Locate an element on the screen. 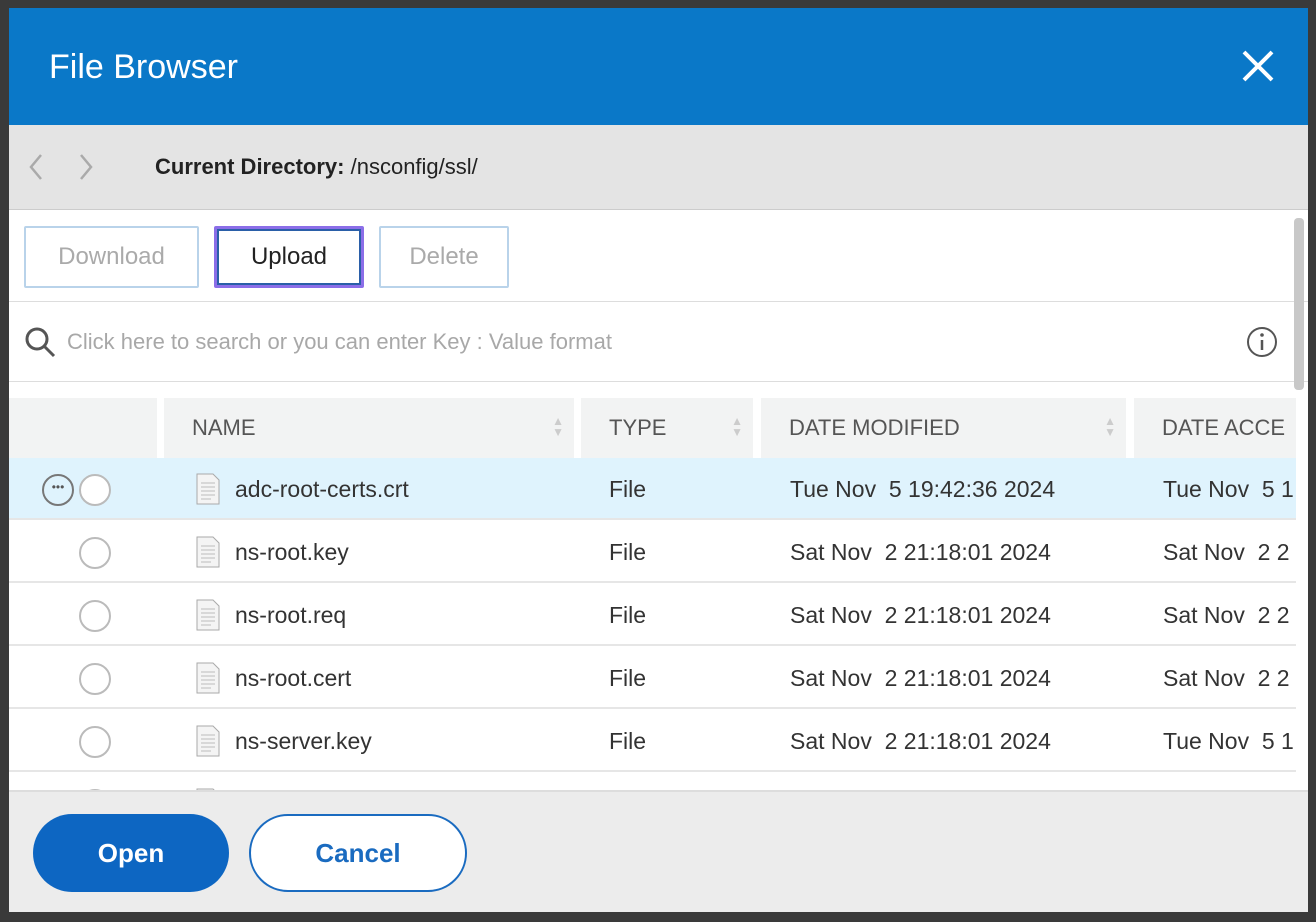 Image resolution: width=1316 pixels, height=922 pixels. dialog-footer: Open Cancel is located at coordinates (658, 851).